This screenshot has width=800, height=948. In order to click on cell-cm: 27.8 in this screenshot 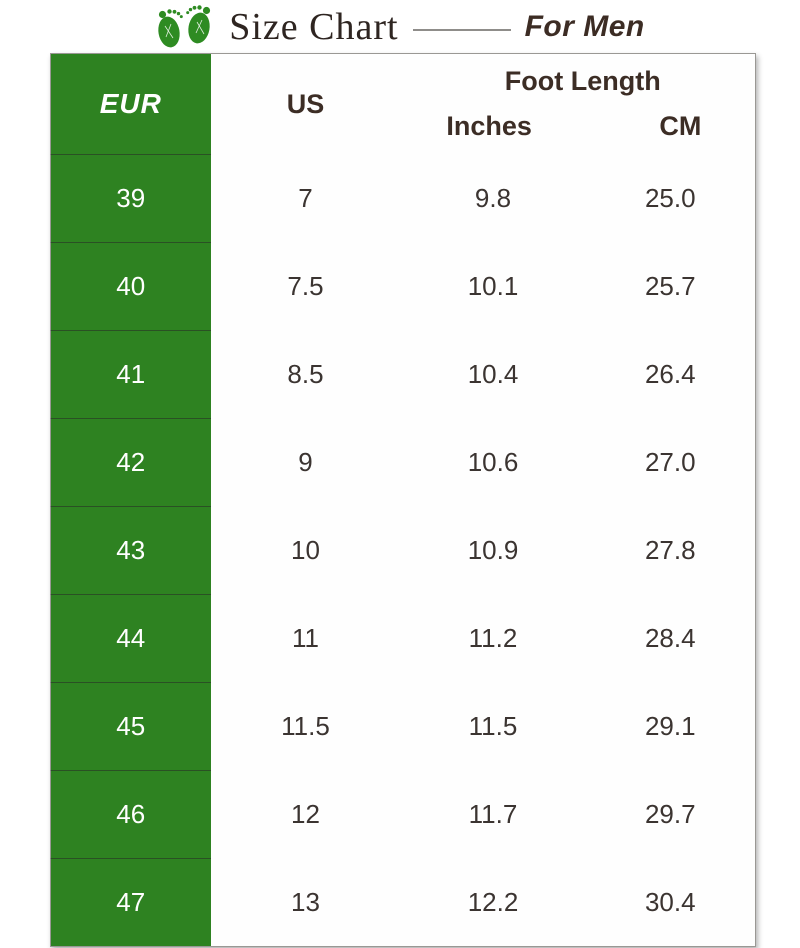, I will do `click(670, 550)`.